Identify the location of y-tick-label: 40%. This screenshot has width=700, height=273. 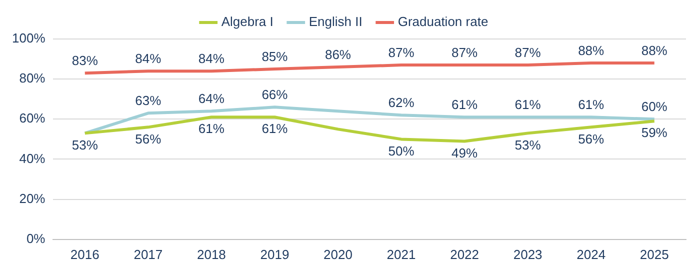
(32, 158).